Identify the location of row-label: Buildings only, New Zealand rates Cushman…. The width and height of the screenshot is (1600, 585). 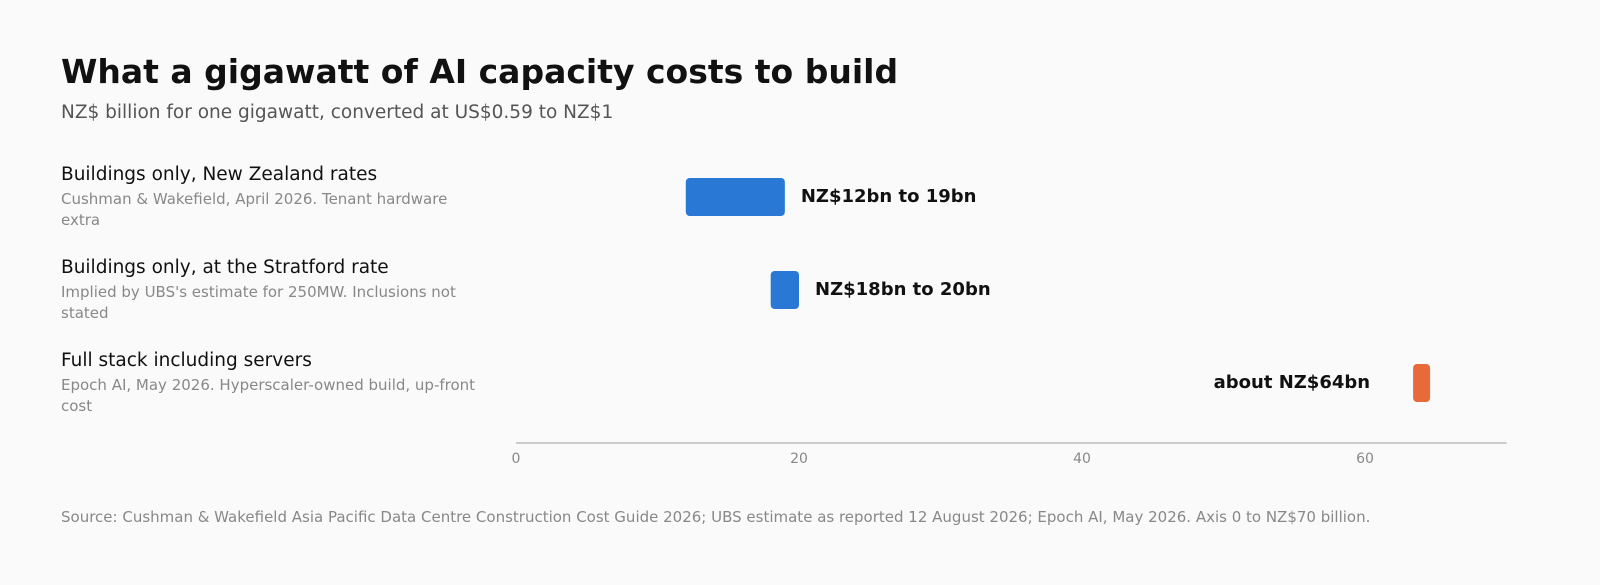
(273, 197).